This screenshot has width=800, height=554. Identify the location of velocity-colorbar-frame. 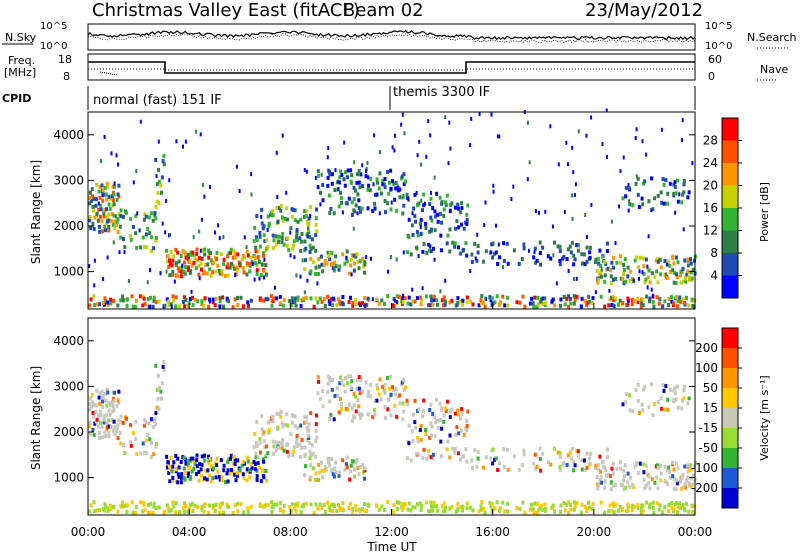
(730, 418).